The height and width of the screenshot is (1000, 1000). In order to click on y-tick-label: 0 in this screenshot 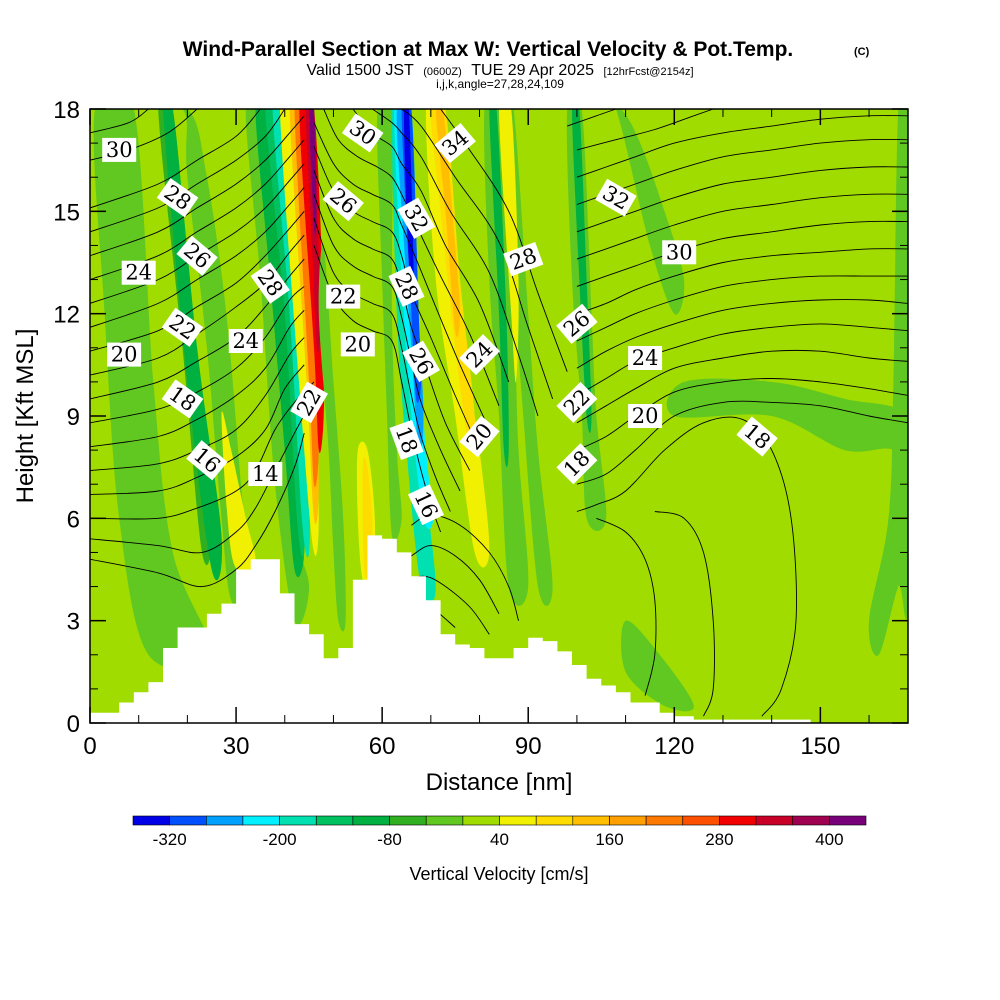, I will do `click(73, 724)`.